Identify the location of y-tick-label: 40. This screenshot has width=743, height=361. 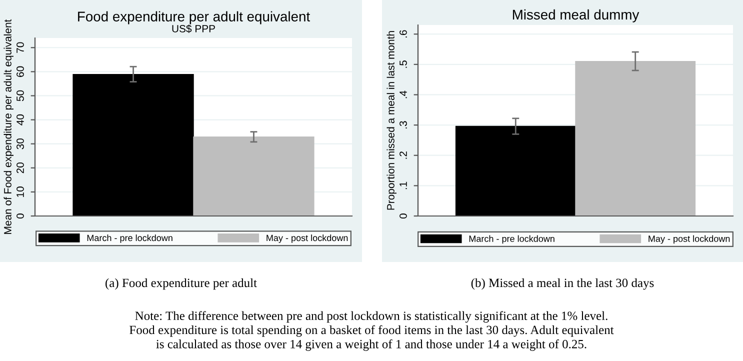
(20, 120).